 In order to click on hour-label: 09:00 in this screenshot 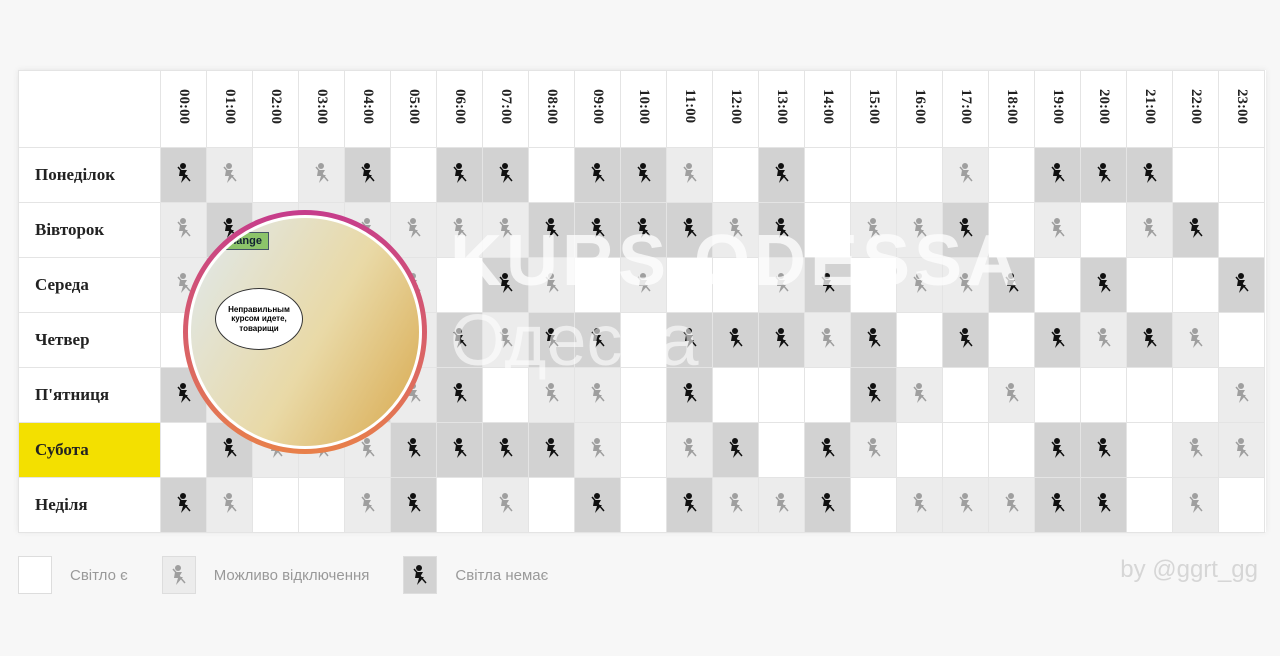, I will do `click(598, 106)`.